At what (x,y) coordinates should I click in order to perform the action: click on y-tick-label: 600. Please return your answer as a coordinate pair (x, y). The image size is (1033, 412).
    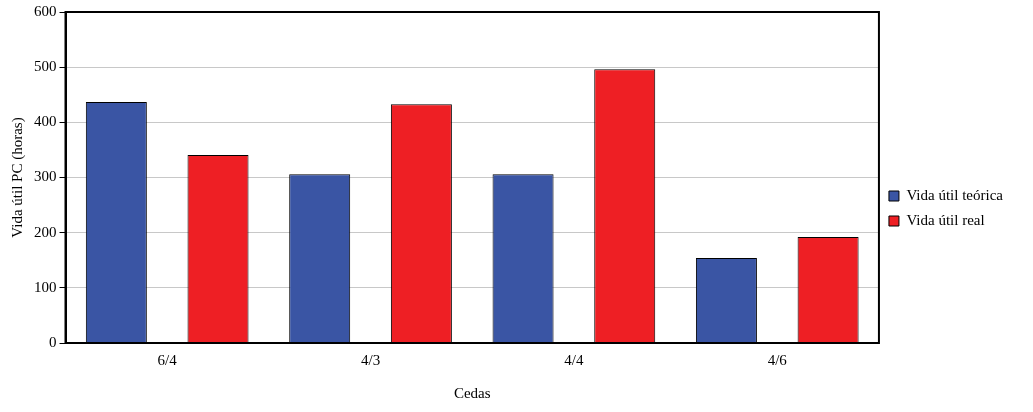
    Looking at the image, I should click on (45, 10).